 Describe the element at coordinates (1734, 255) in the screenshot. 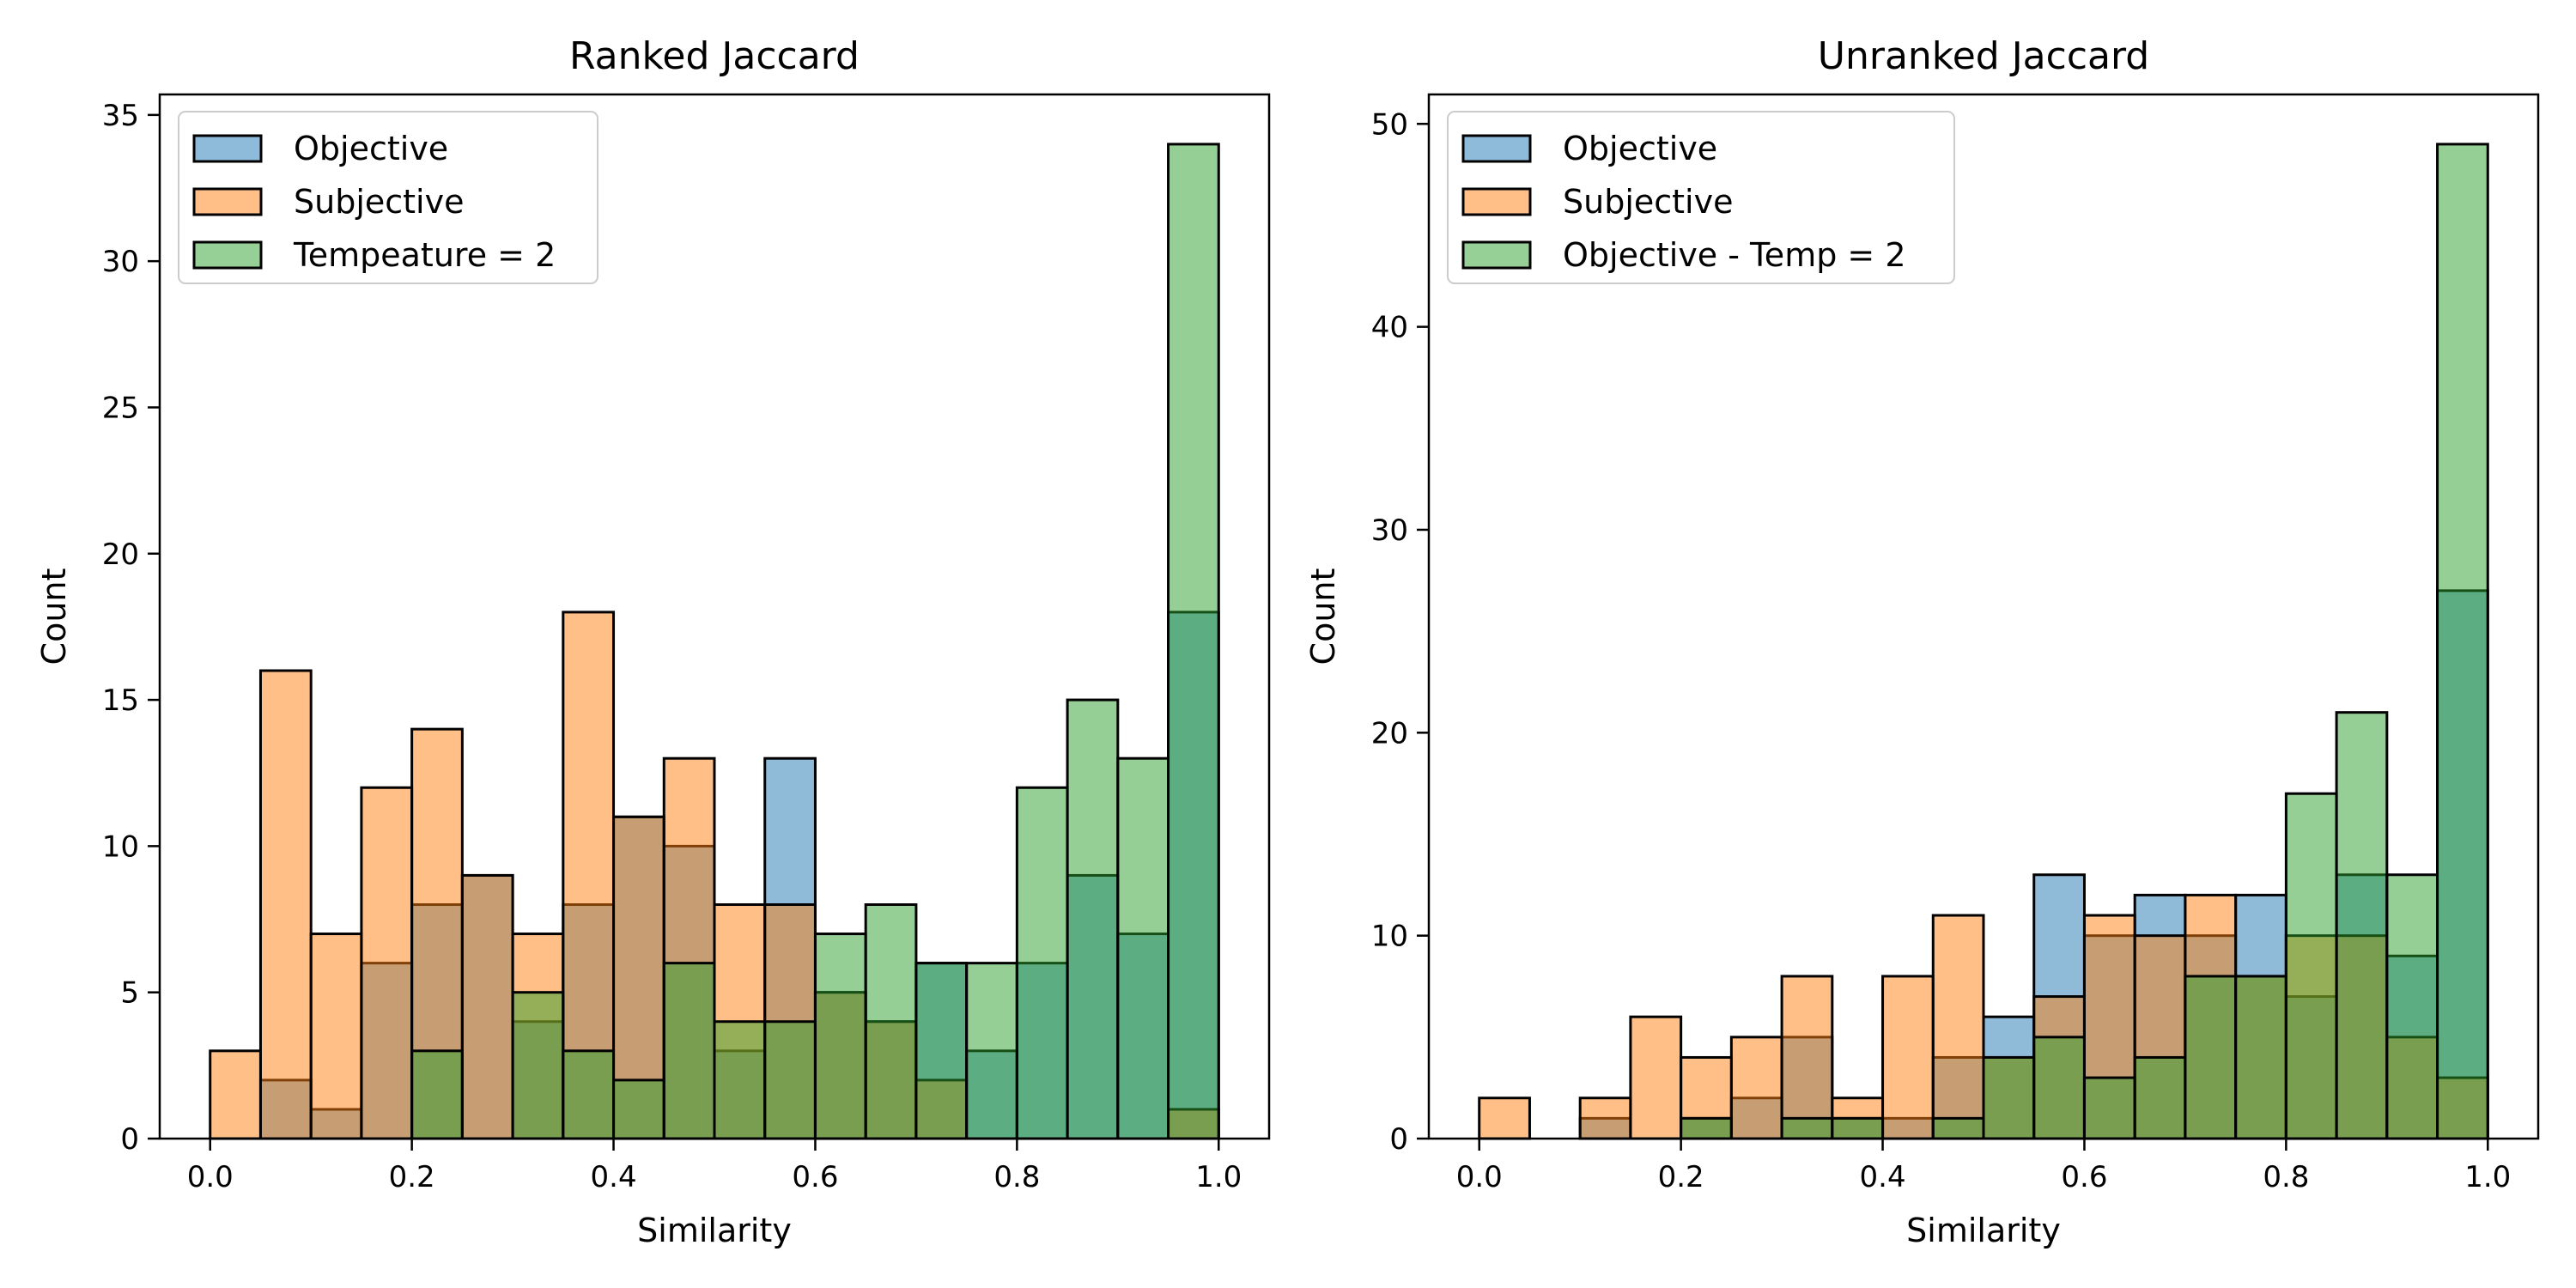

I see `legend-label: Objective - Temp = 2` at that location.